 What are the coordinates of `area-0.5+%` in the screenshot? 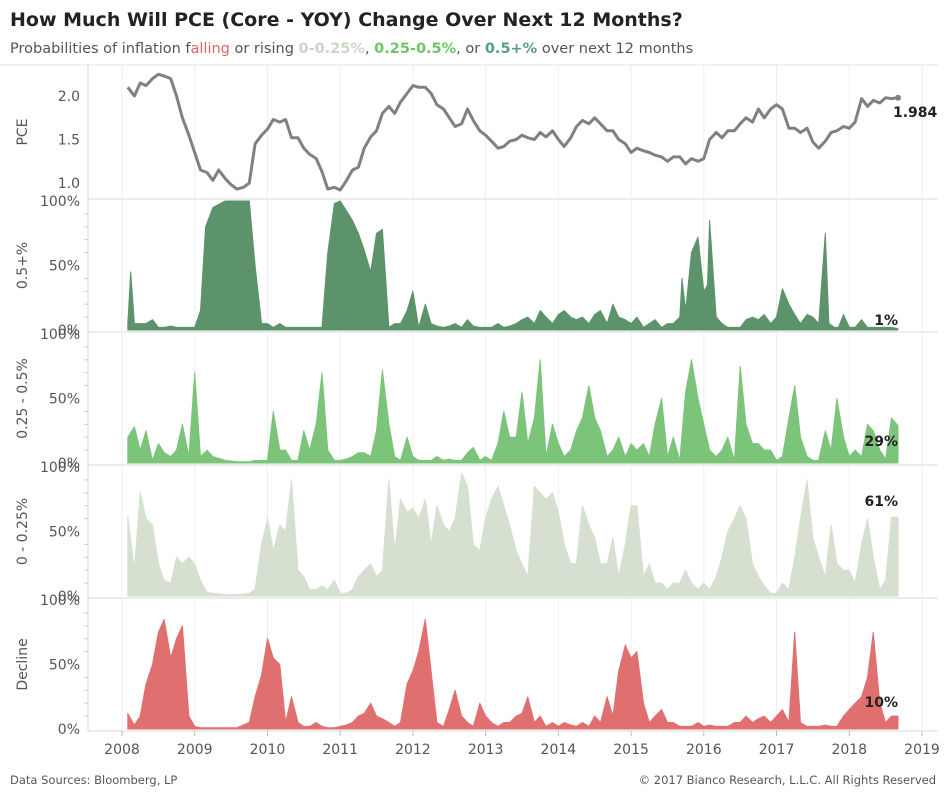 It's located at (513, 265).